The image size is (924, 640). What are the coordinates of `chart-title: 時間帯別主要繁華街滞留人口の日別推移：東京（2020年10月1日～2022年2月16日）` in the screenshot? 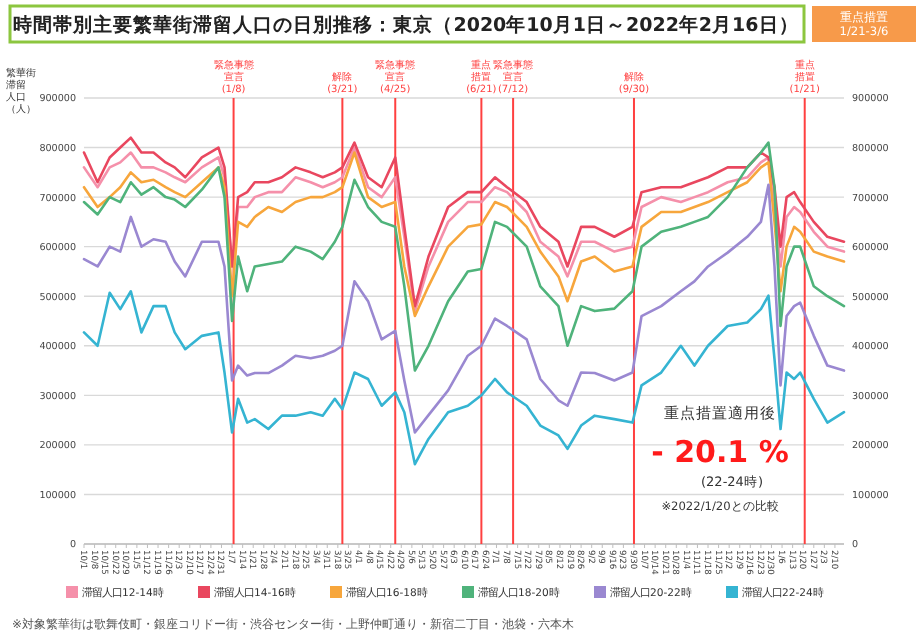 It's located at (406, 25).